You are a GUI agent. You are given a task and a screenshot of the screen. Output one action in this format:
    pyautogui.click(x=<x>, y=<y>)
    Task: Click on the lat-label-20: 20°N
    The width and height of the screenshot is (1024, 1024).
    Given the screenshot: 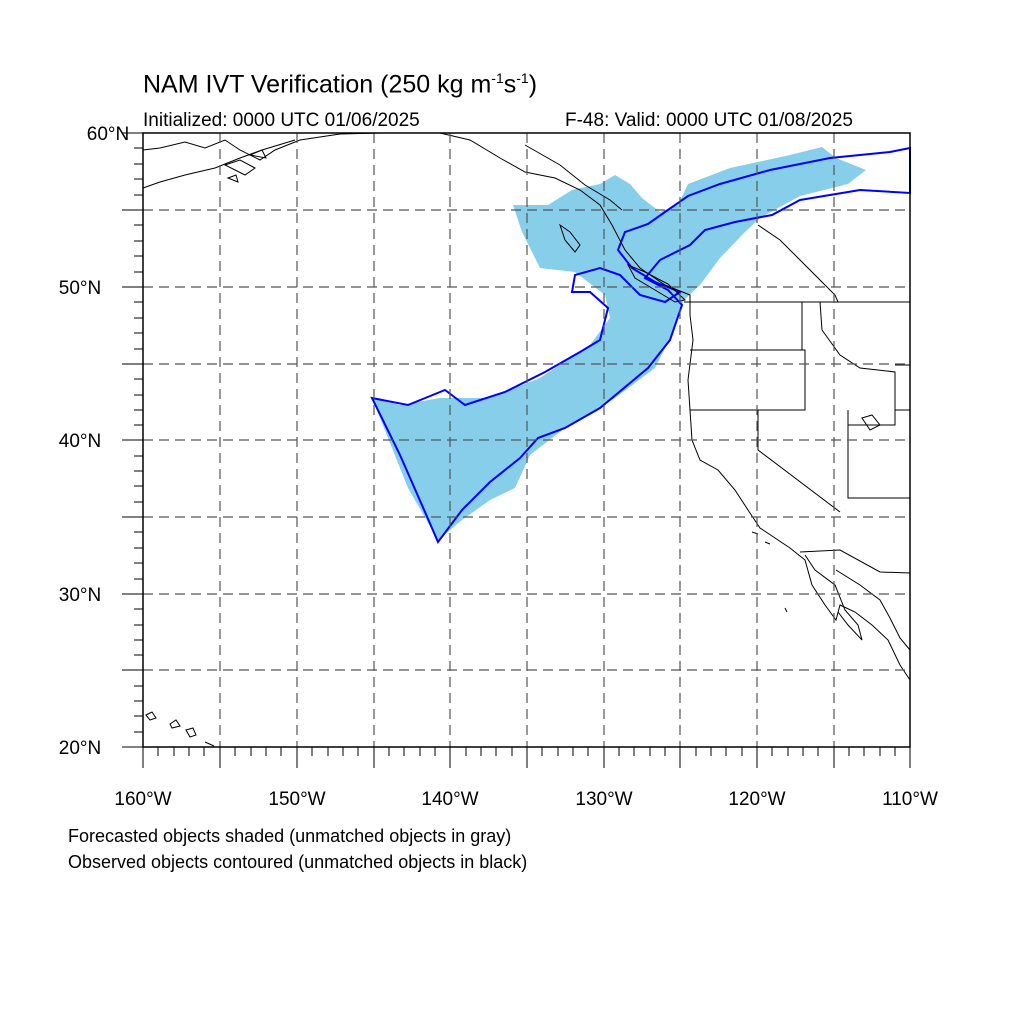 What is the action you would take?
    pyautogui.click(x=80, y=748)
    